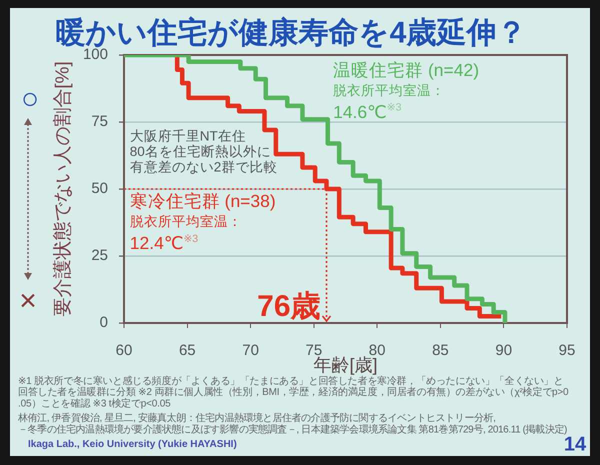  What do you see at coordinates (104, 323) in the screenshot?
I see `y-tick-label: 0` at bounding box center [104, 323].